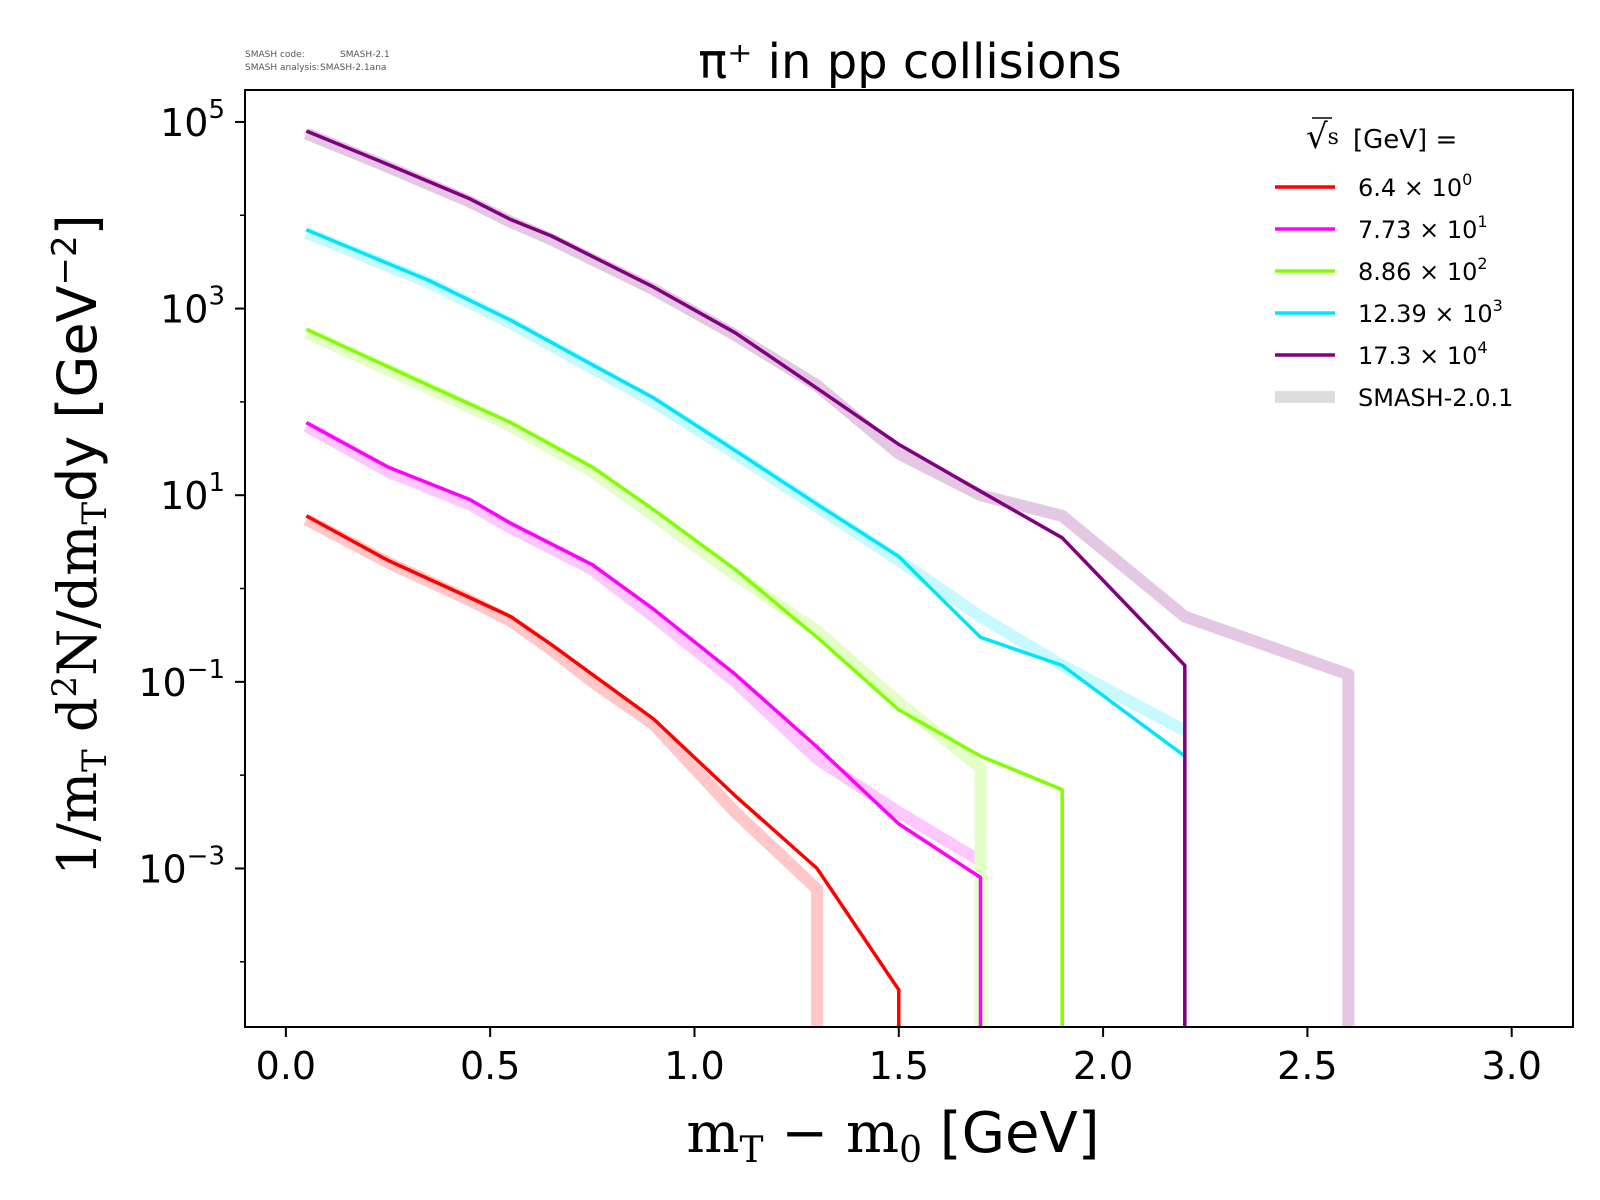  I want to click on legend-label-0: 6.4 × 100, so click(1415, 186).